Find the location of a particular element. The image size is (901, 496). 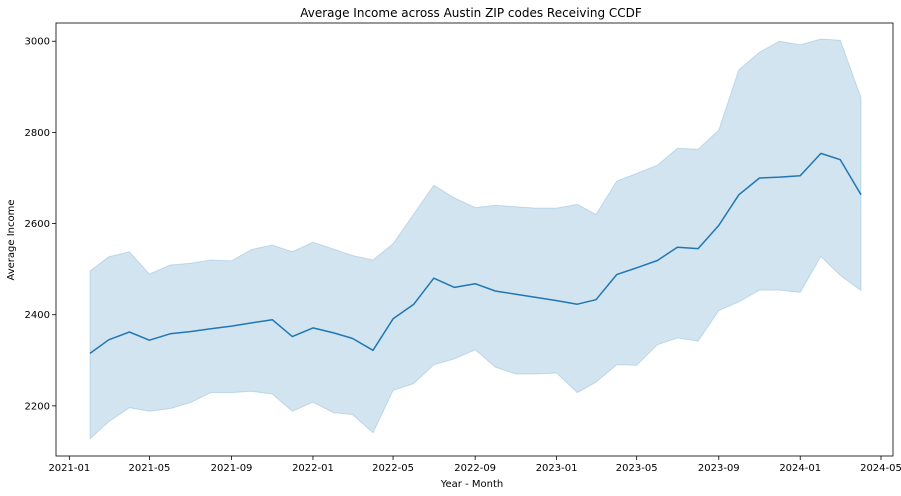

y-tick-label: 2400 is located at coordinates (37, 315).